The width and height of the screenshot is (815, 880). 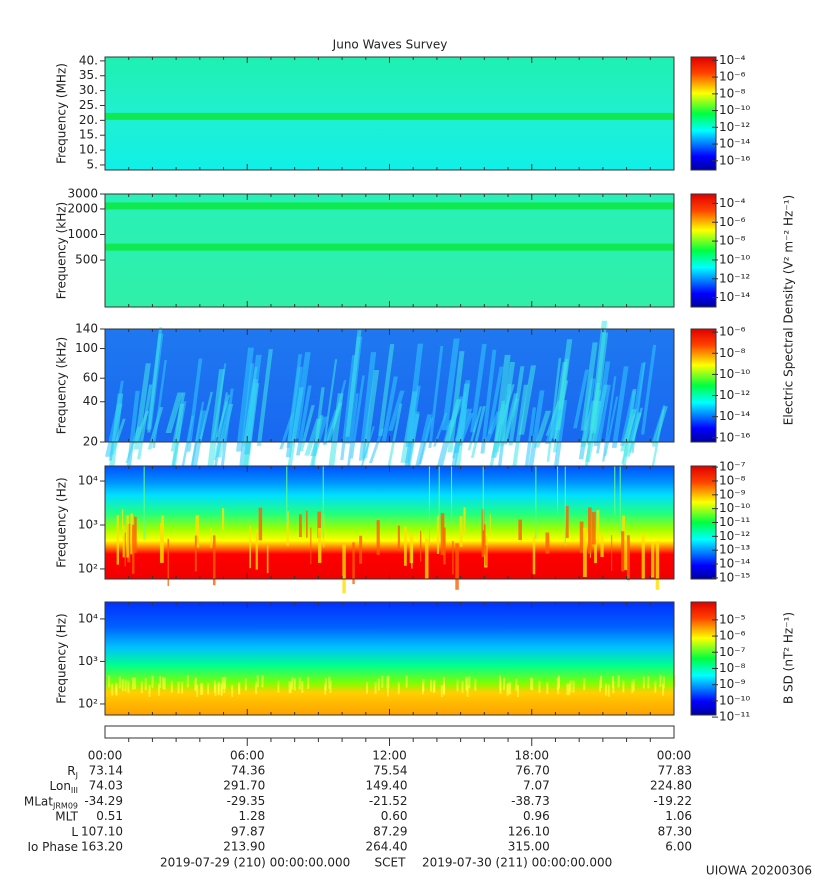 I want to click on y-tick-label: 1000, so click(x=82, y=234).